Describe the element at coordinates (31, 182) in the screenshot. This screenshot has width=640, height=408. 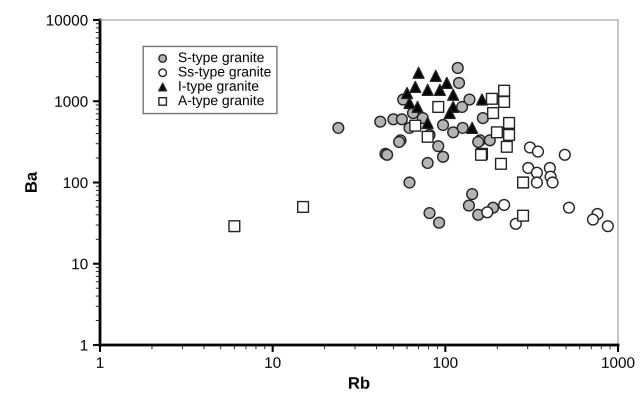
I see `y-axis-title: Ba` at that location.